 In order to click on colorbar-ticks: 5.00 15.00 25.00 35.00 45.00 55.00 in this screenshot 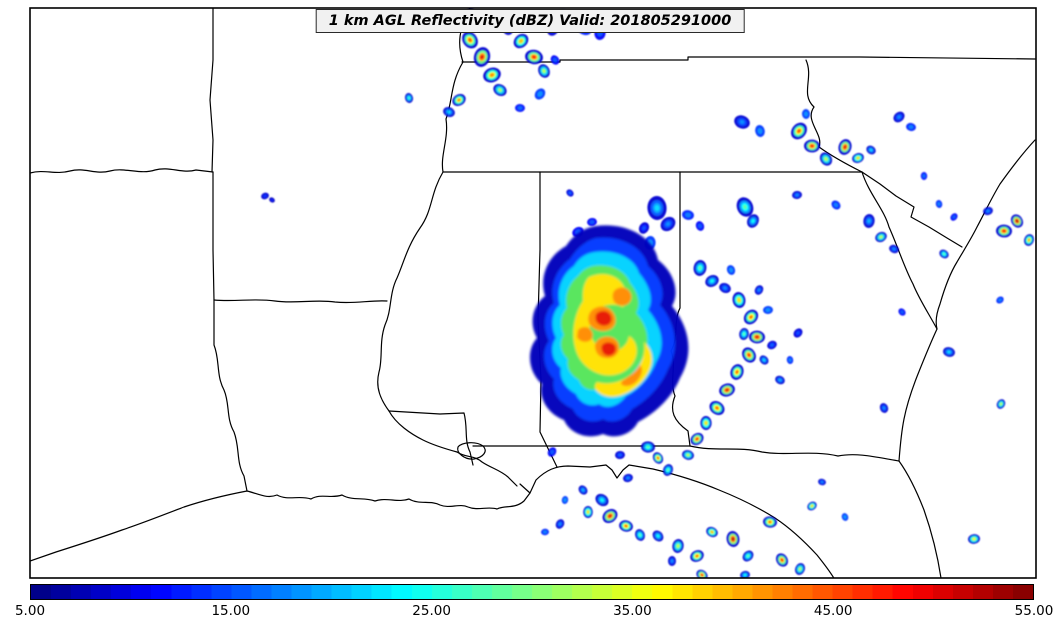, I will do `click(534, 612)`.